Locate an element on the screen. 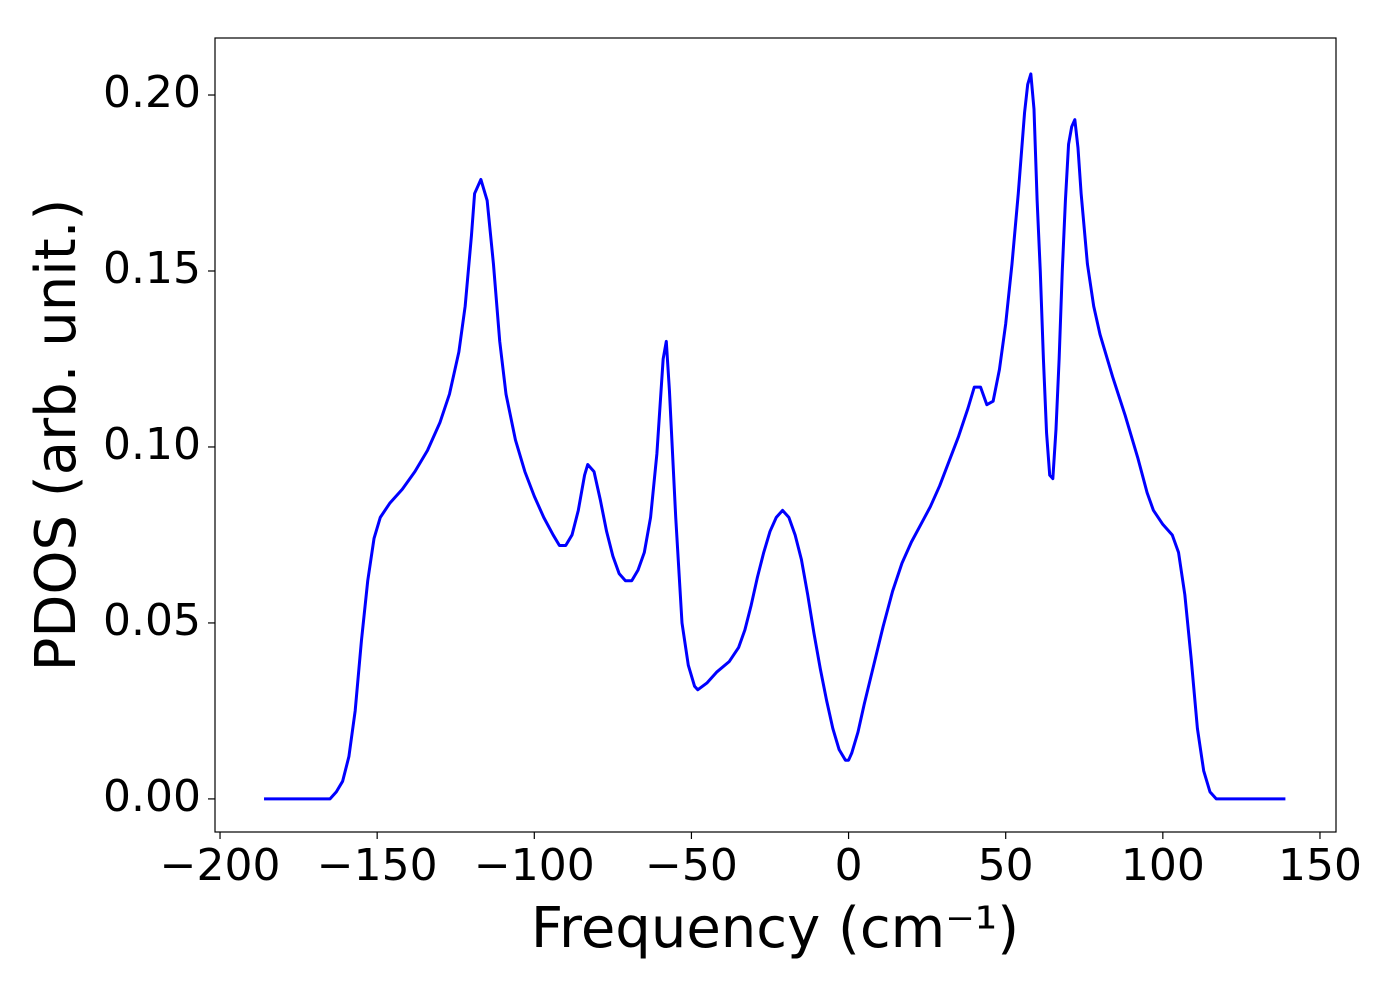  x-tick-label: 150 is located at coordinates (1320, 865).